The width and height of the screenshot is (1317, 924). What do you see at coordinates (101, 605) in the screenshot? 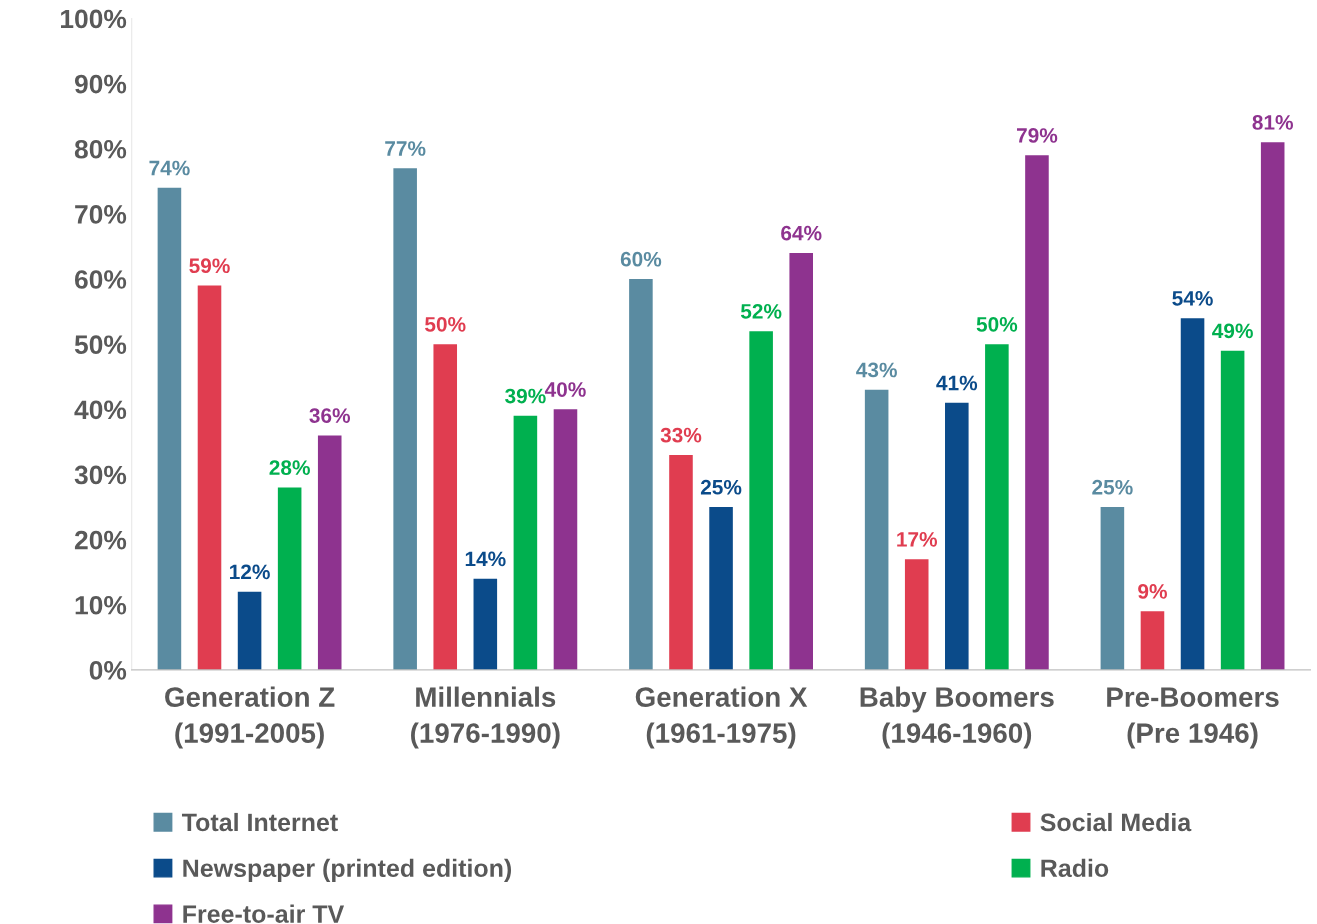
I see `y-tick-label: 10%` at bounding box center [101, 605].